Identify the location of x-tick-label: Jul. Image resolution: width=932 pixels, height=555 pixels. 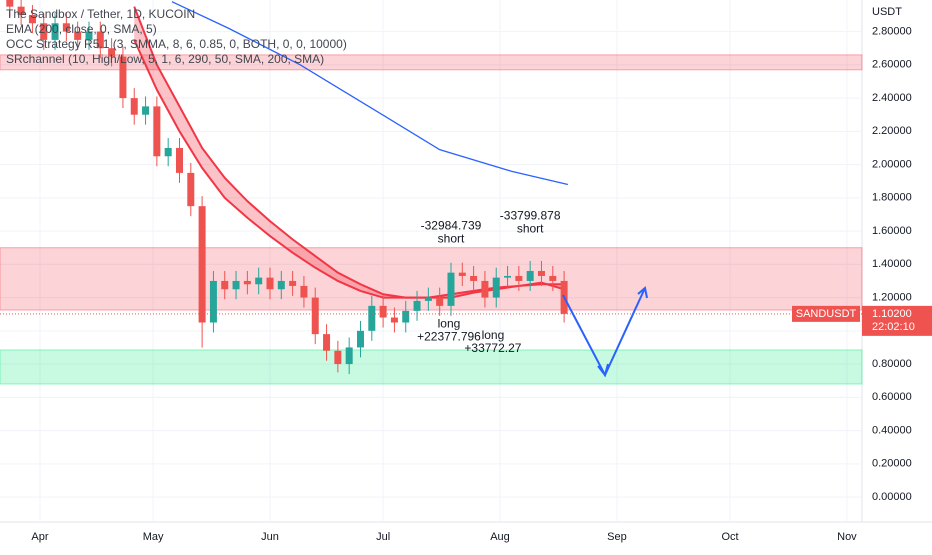
(383, 537).